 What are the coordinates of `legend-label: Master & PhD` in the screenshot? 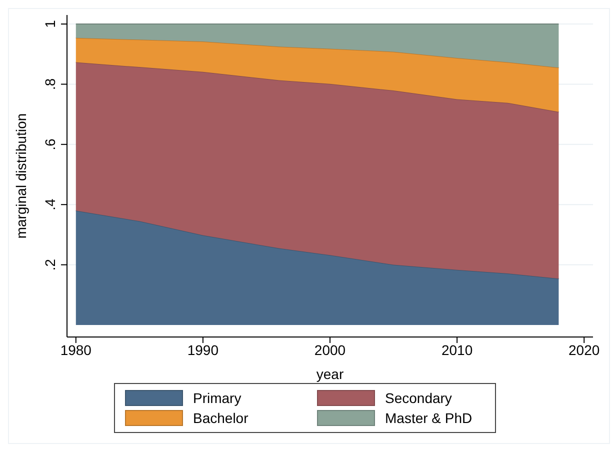 It's located at (429, 418).